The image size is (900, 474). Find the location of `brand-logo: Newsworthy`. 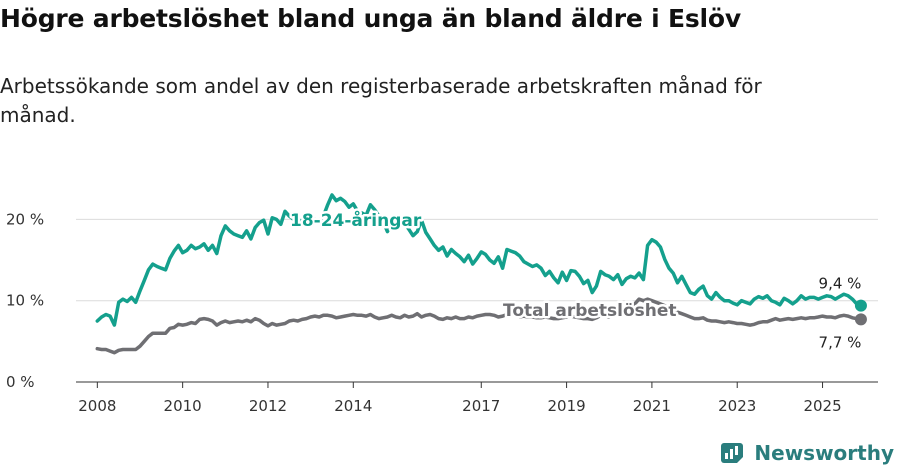

brand-logo: Newsworthy is located at coordinates (807, 453).